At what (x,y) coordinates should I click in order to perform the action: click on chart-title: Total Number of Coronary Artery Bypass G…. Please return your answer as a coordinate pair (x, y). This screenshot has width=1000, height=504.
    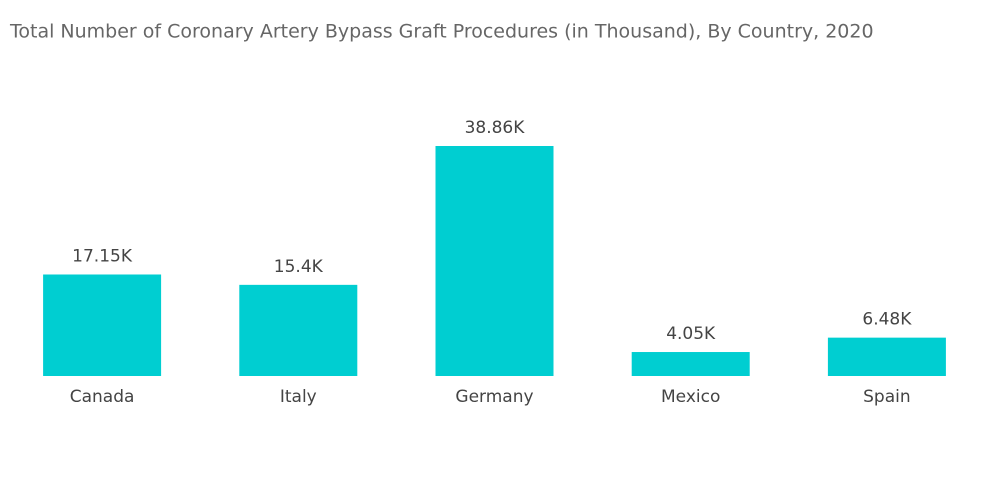
    Looking at the image, I should click on (441, 32).